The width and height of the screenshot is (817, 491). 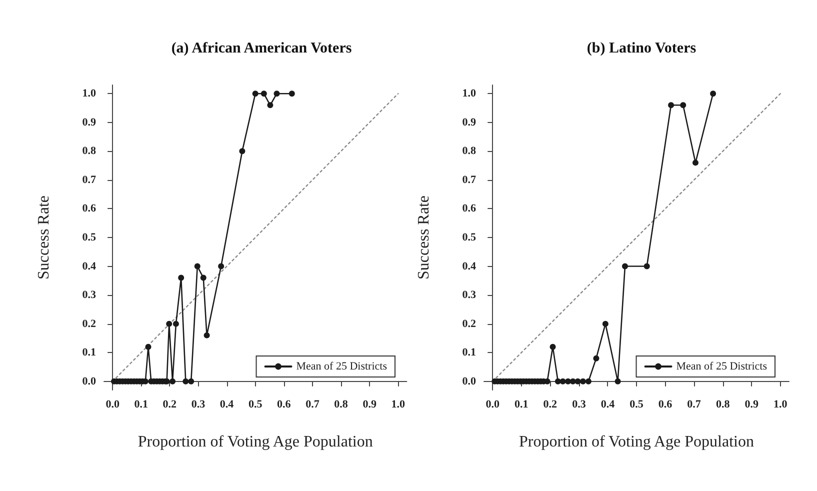 I want to click on chart-title: (a) African American Voters, so click(x=261, y=48).